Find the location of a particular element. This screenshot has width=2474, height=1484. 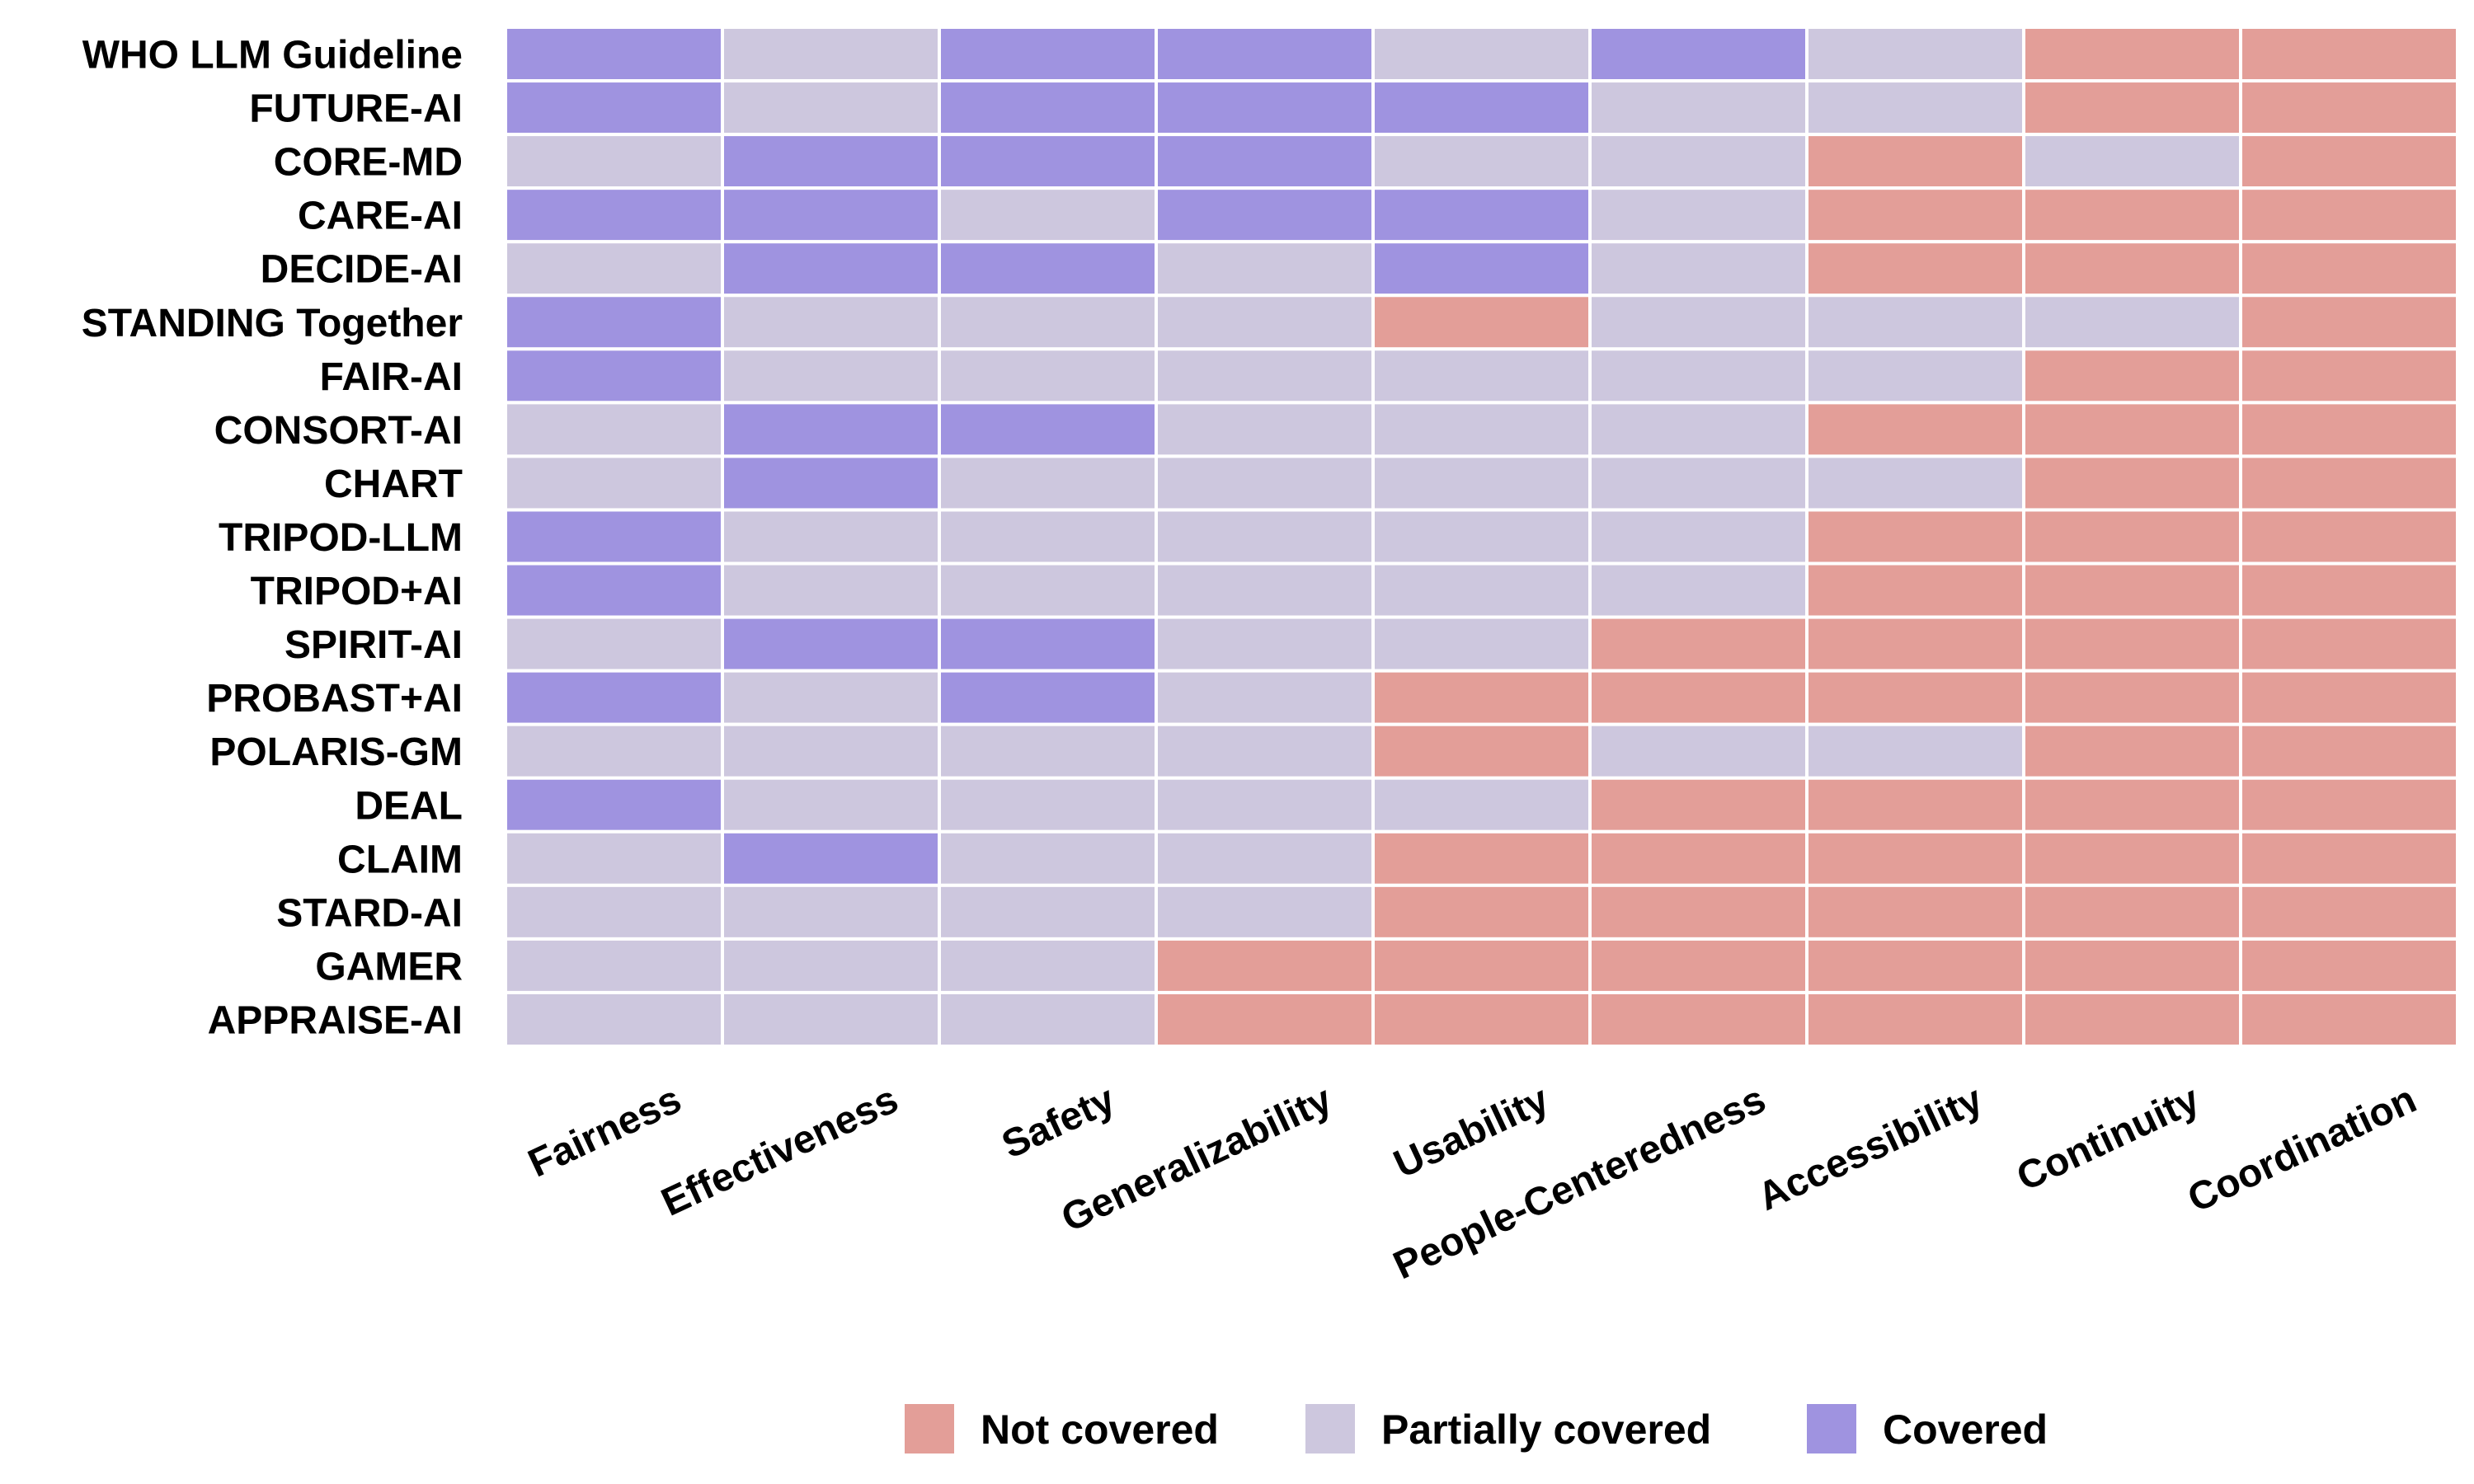

y-tick-label: STARD-AI is located at coordinates (369, 913).